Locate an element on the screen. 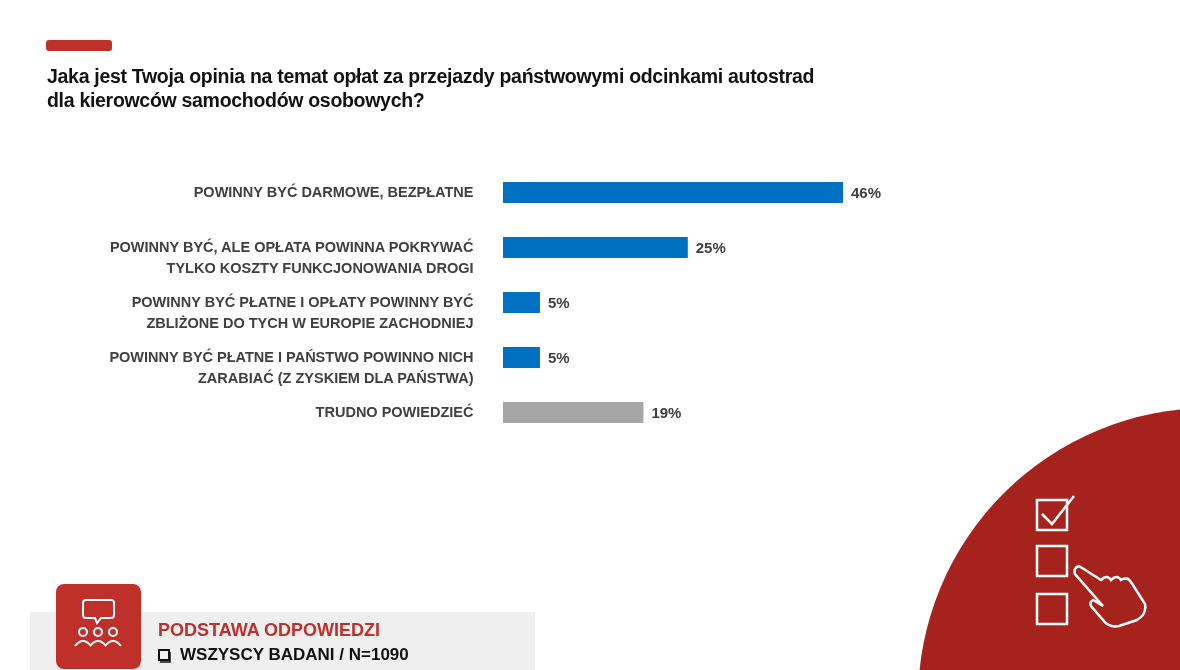  y-tick-label: POWINNY BYĆ, ALE OPŁATA POWINNA POKRYWAĆ TYLKO KOSZTY FUNKCJONOWANIA DROGI is located at coordinates (292, 256).